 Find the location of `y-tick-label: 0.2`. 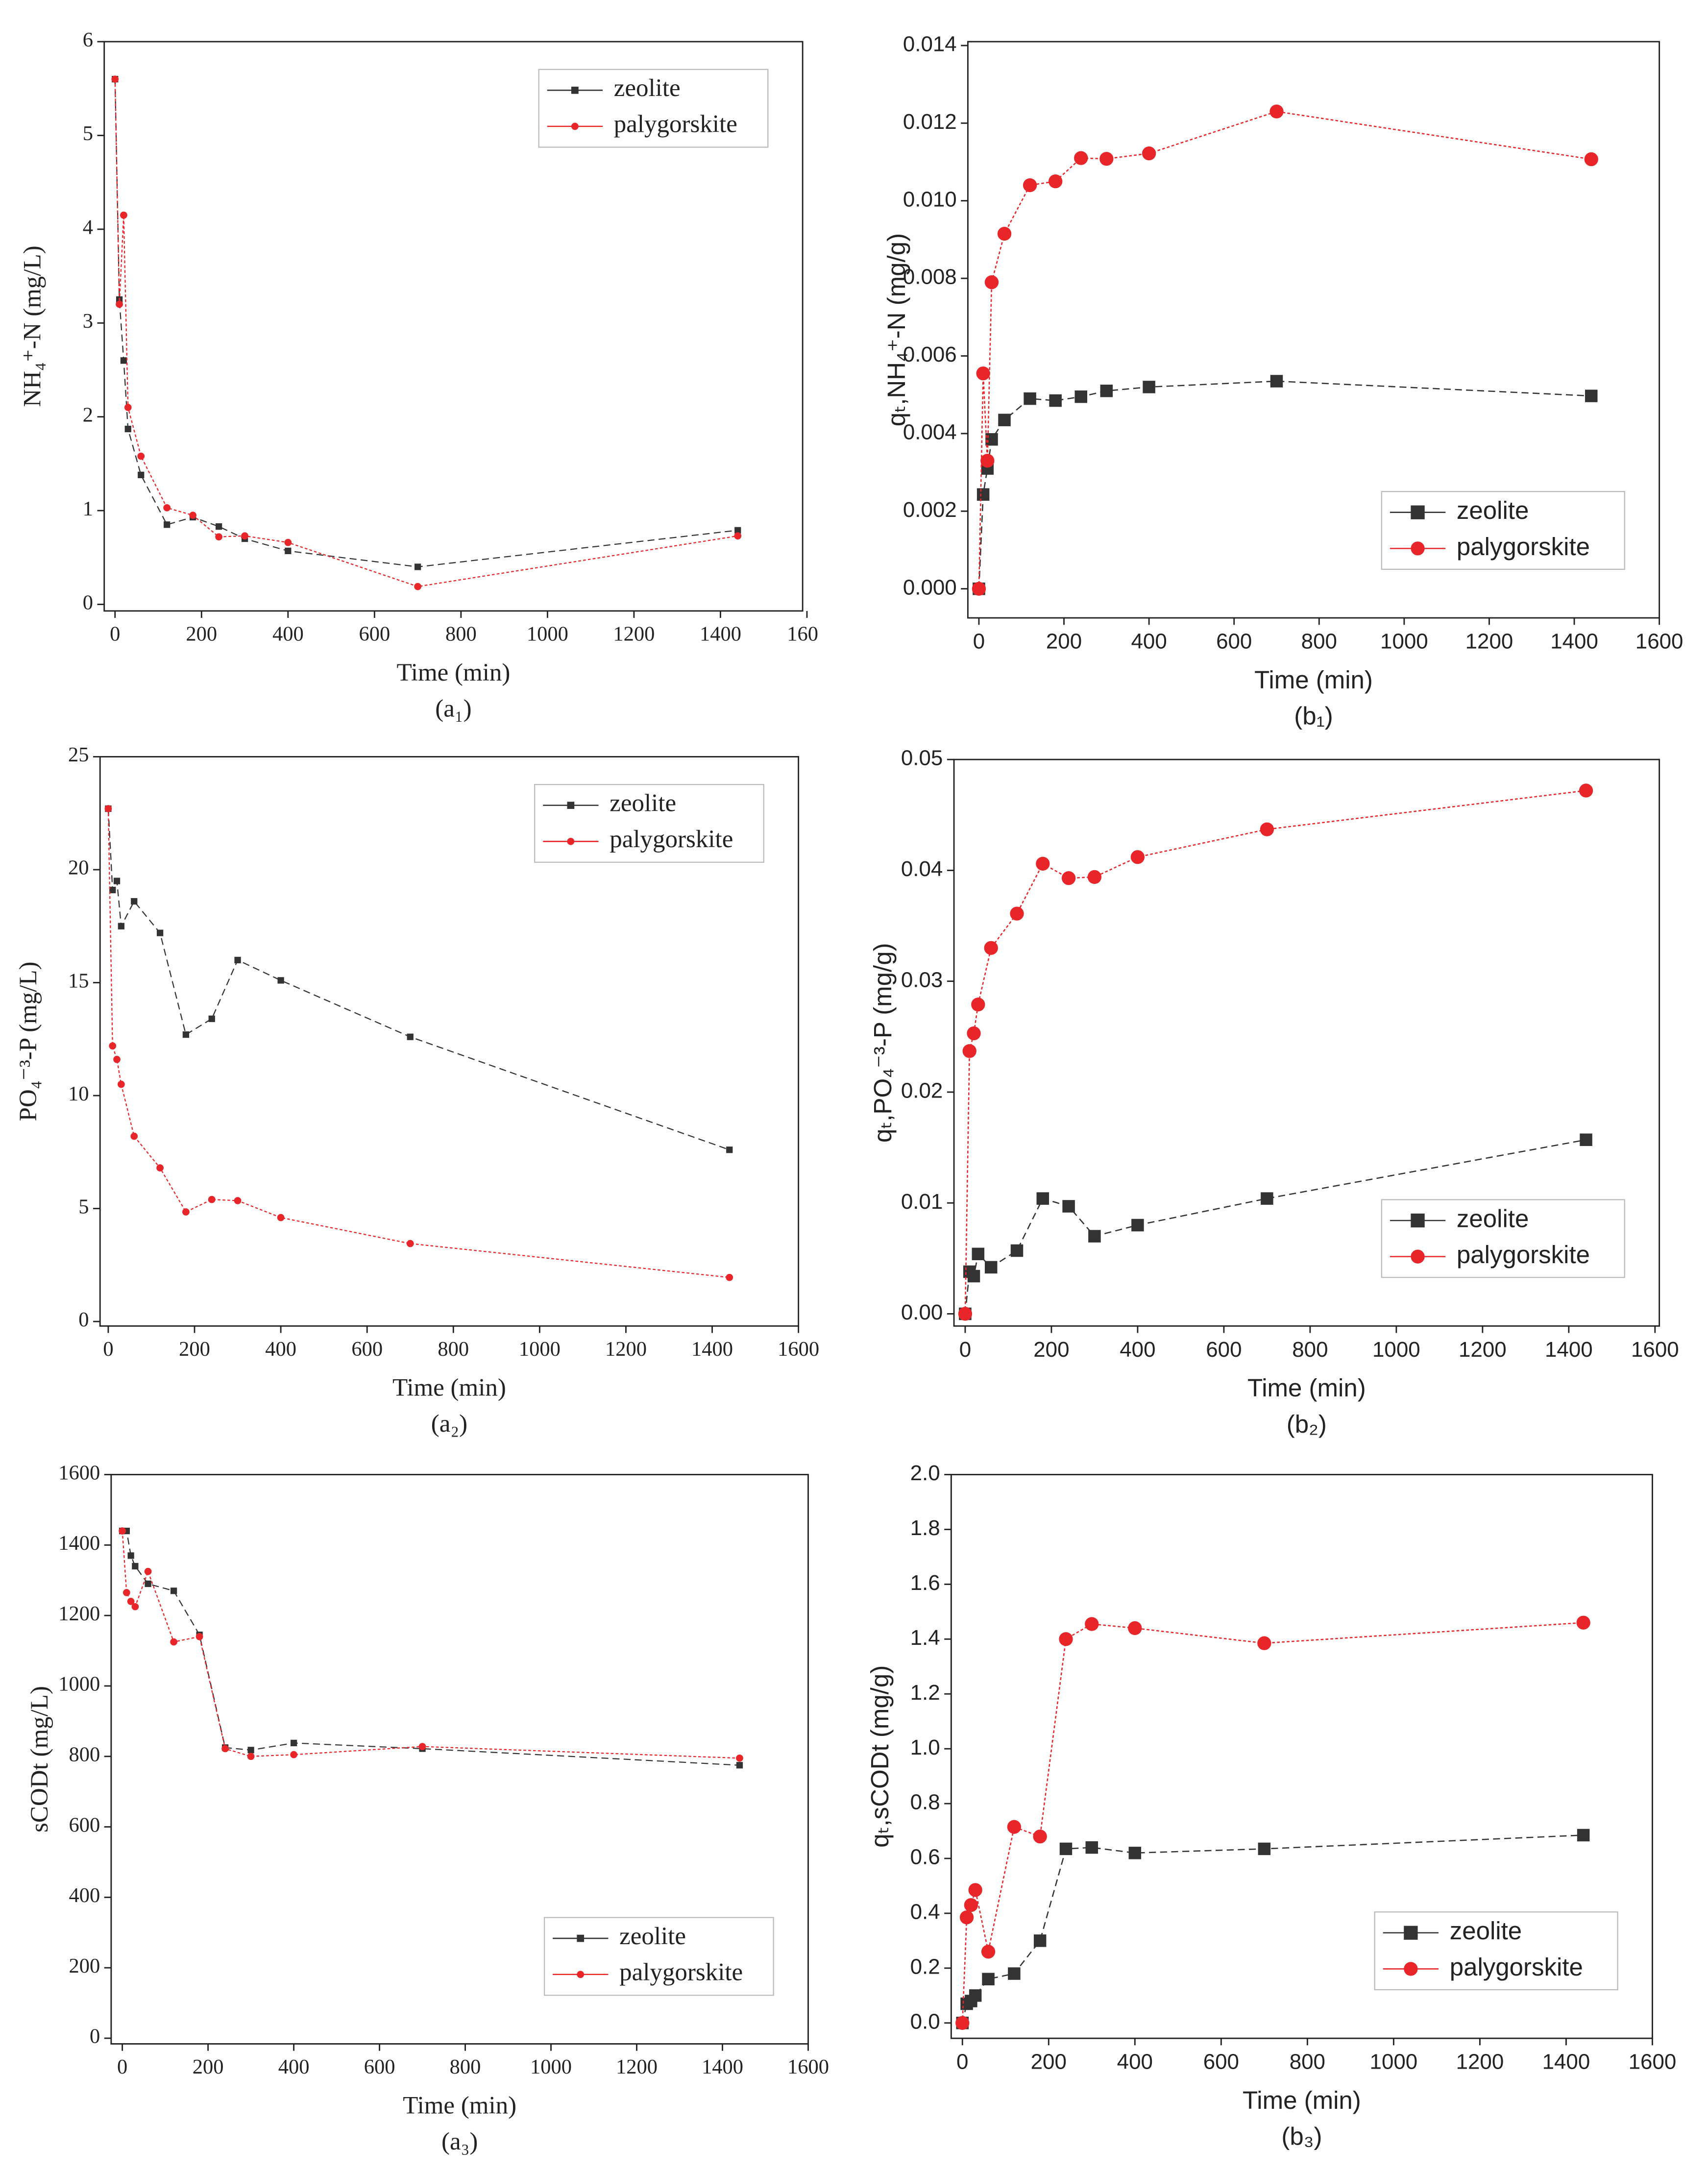

y-tick-label: 0.2 is located at coordinates (925, 1966).